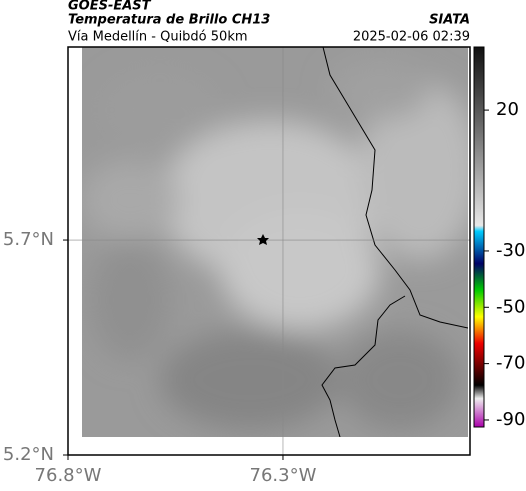 The image size is (526, 491). Describe the element at coordinates (263, 239) in the screenshot. I see `location-marker` at that location.